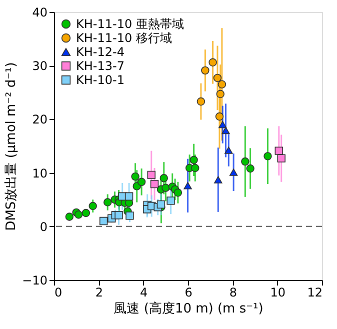  Describe the element at coordinates (100, 80) in the screenshot. I see `legend-label: KH-10-1` at that location.